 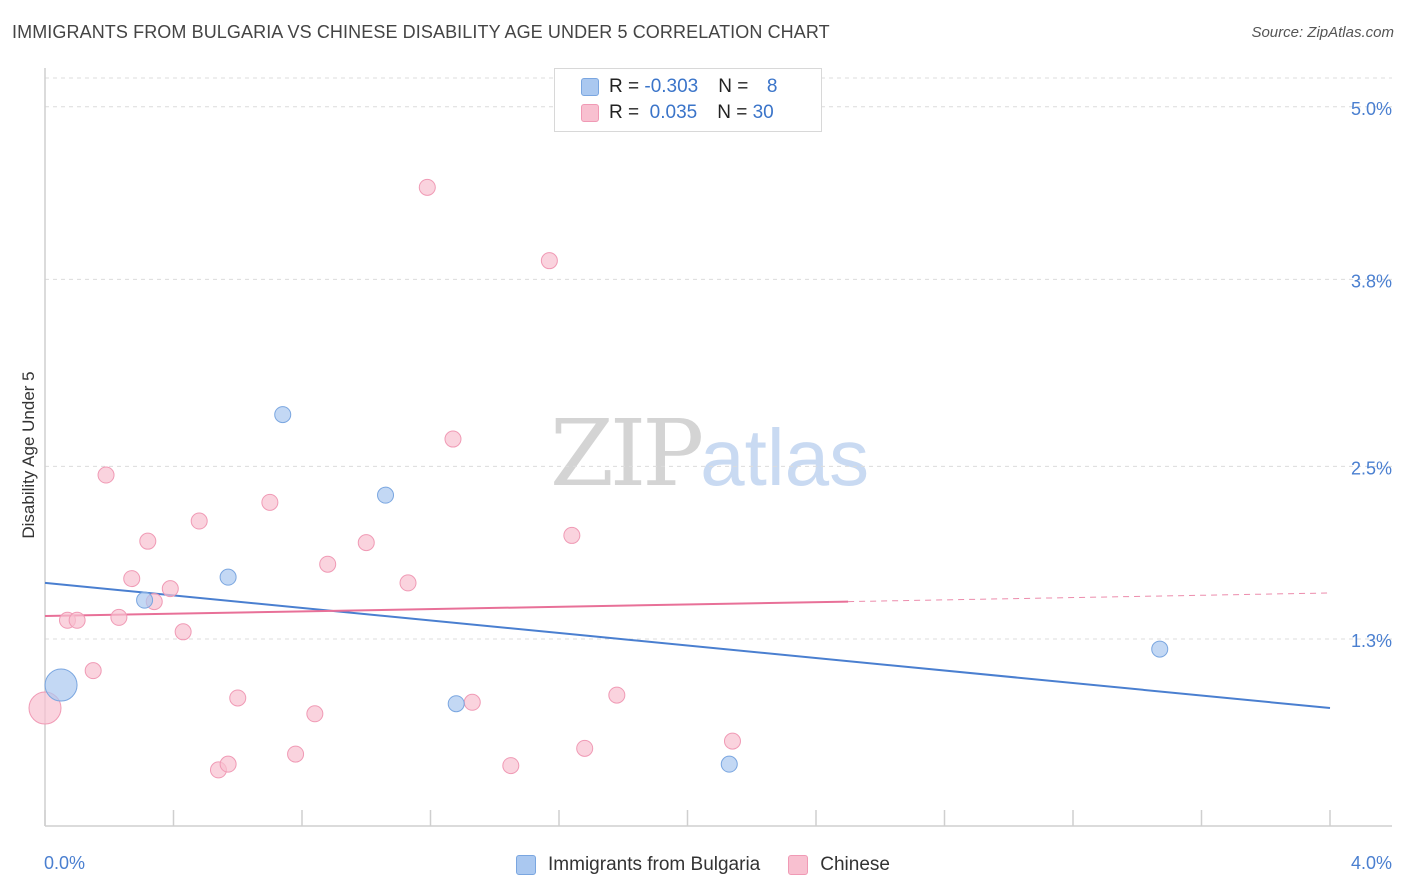 I want to click on legend-label-chinese: Chinese, so click(x=855, y=864).